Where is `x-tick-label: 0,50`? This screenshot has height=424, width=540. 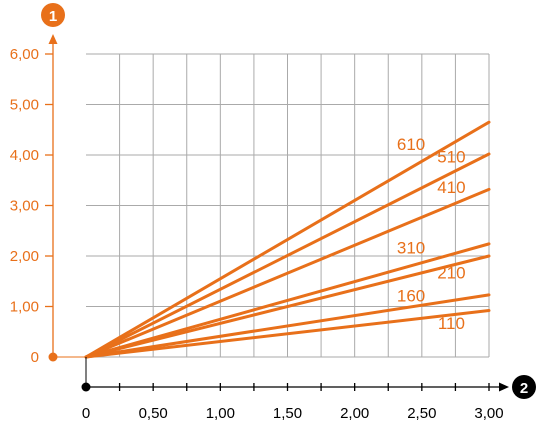
x-tick-label: 0,50 is located at coordinates (153, 413).